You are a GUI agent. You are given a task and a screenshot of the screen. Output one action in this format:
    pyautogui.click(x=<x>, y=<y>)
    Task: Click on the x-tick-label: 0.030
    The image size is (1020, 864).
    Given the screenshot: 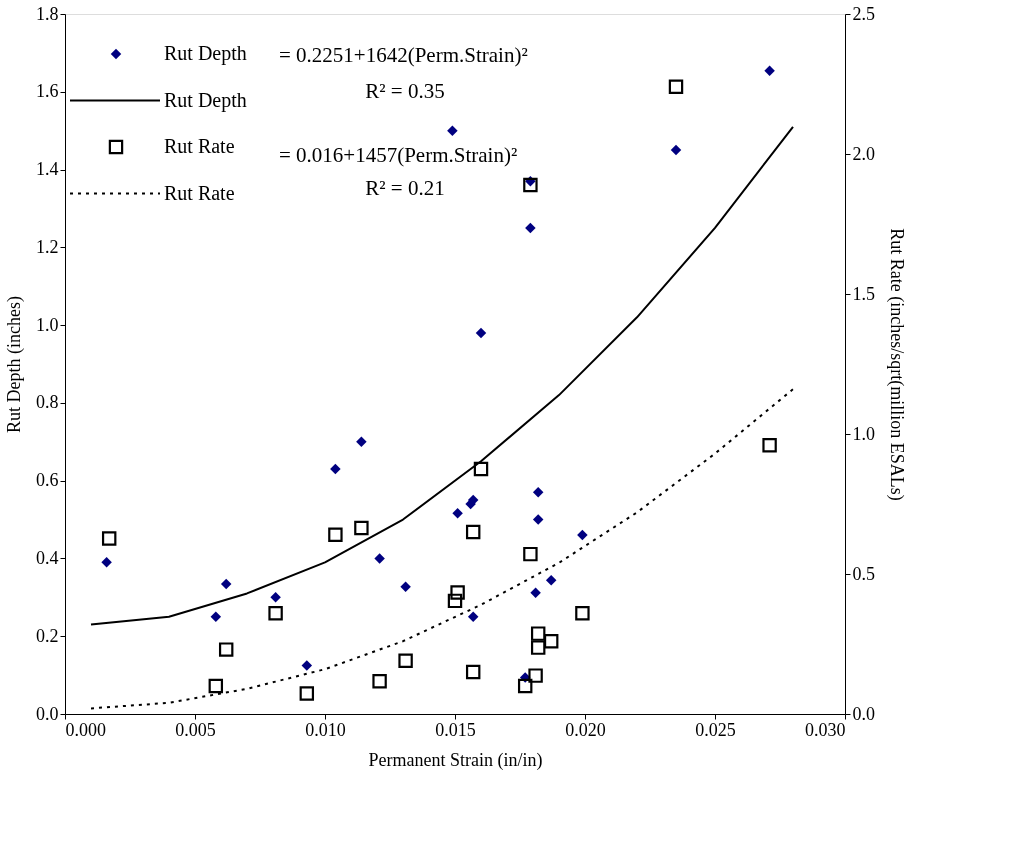 What is the action you would take?
    pyautogui.click(x=825, y=729)
    